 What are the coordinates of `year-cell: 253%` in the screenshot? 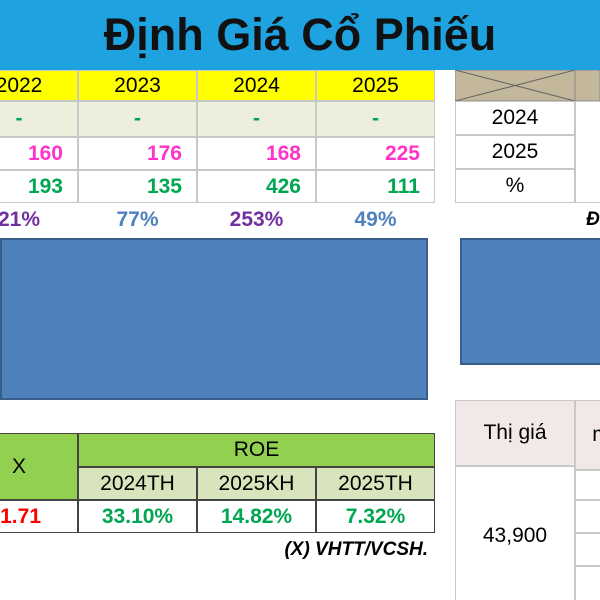 It's located at (256, 219).